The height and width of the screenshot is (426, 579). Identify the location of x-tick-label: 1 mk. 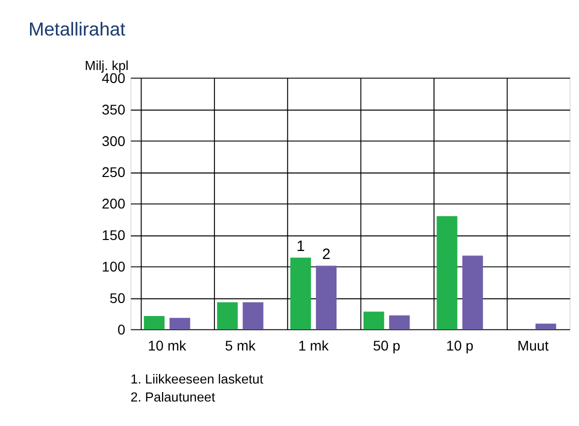
(314, 345).